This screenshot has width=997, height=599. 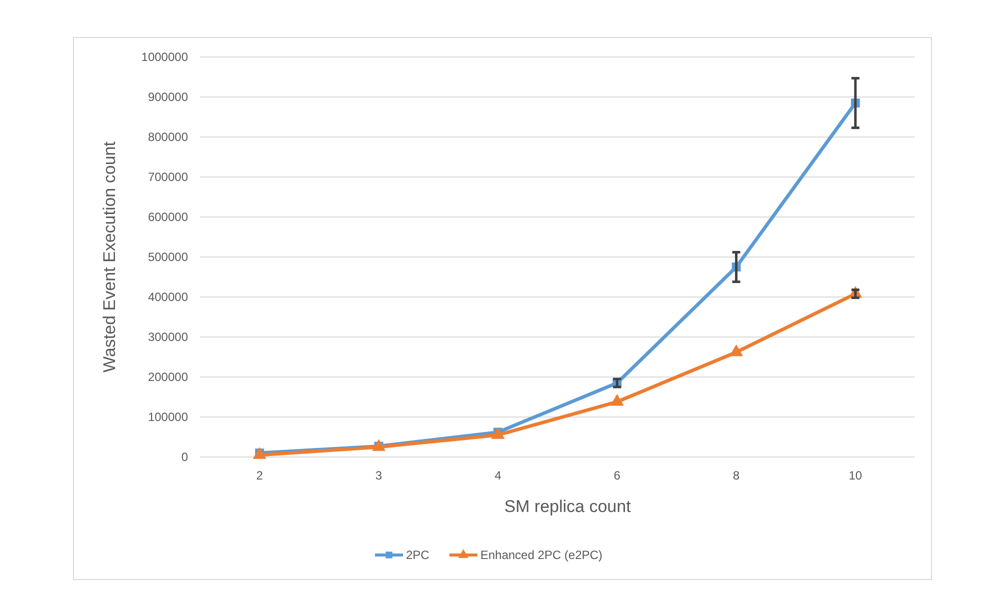 What do you see at coordinates (541, 555) in the screenshot?
I see `legend-label: Enhanced 2PC (e2PC)` at bounding box center [541, 555].